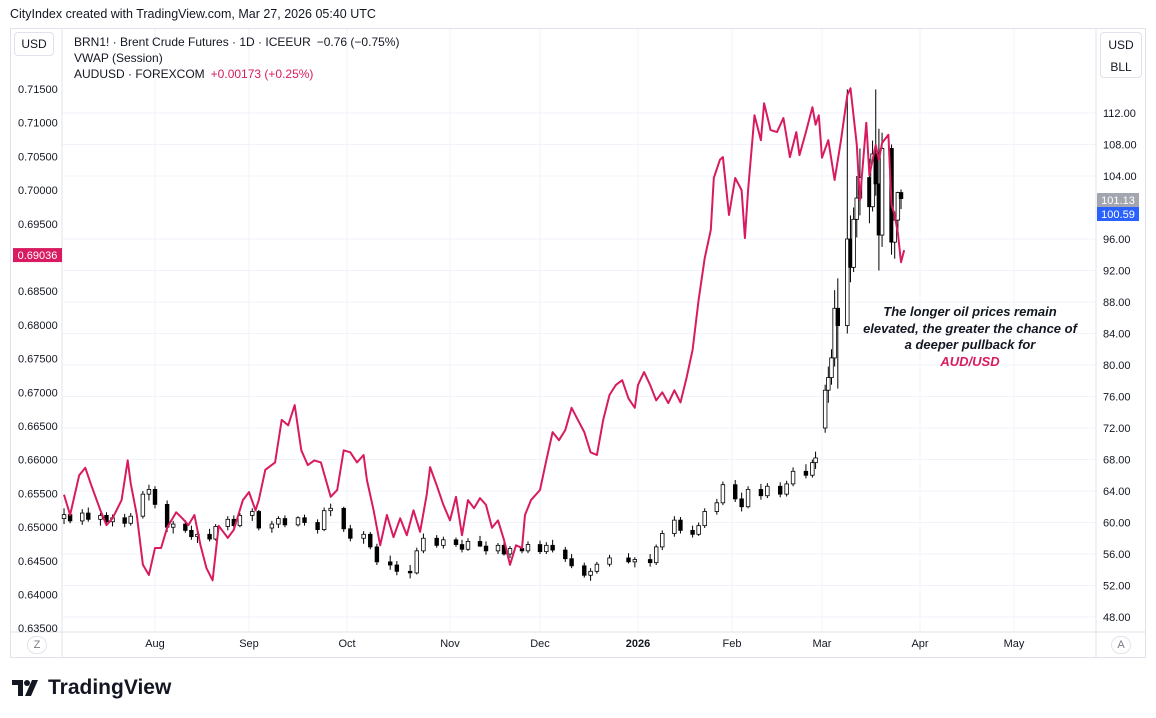 The width and height of the screenshot is (1156, 718). What do you see at coordinates (1117, 429) in the screenshot?
I see `right-axis-tick-label: 72.00` at bounding box center [1117, 429].